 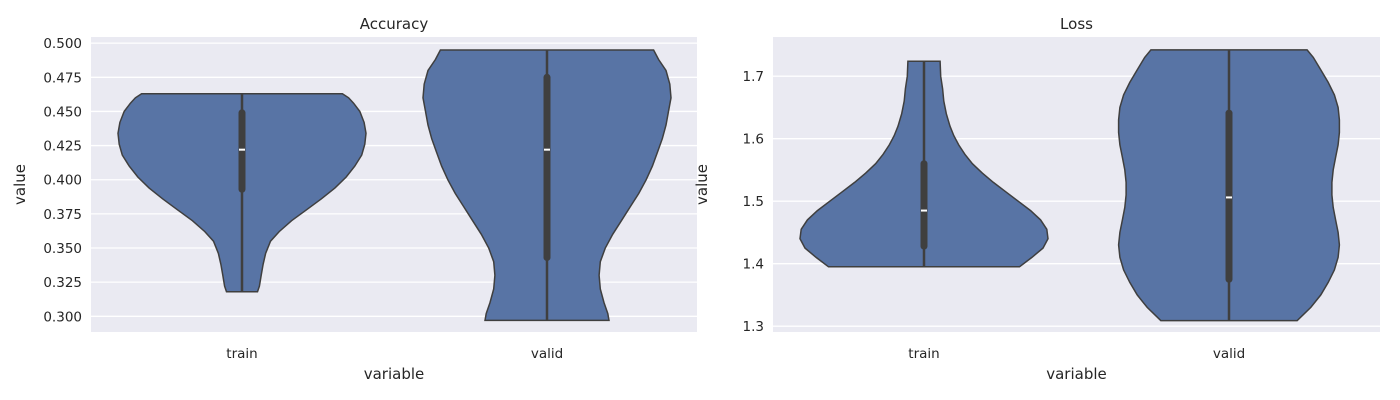 What do you see at coordinates (1076, 24) in the screenshot?
I see `chart-title: Loss` at bounding box center [1076, 24].